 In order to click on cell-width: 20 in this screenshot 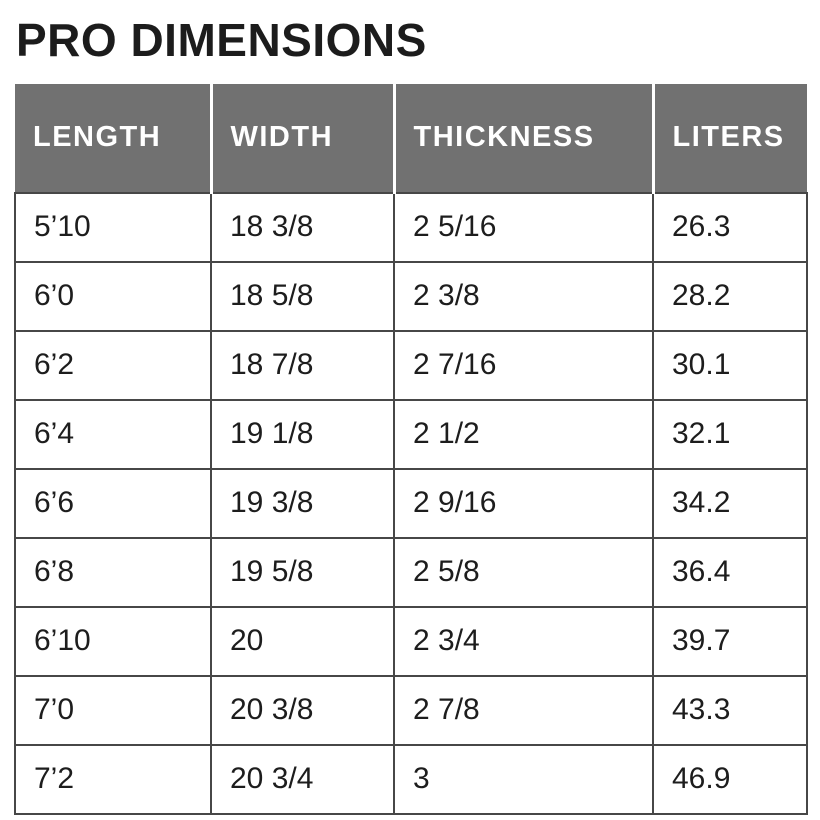, I will do `click(302, 641)`.